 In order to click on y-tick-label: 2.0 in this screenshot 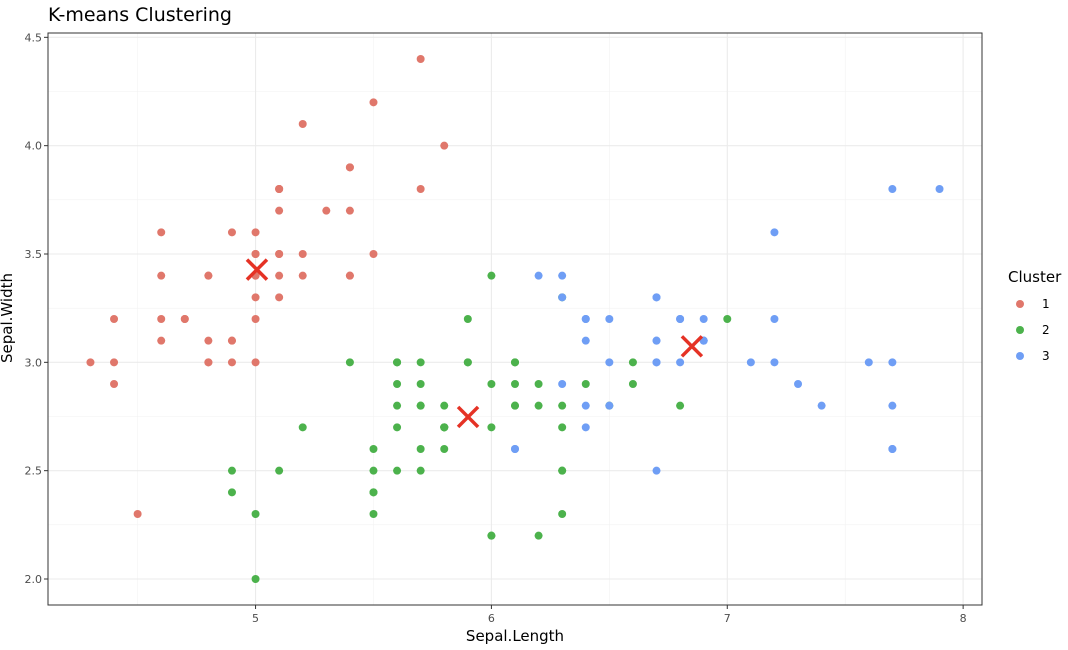, I will do `click(34, 579)`.